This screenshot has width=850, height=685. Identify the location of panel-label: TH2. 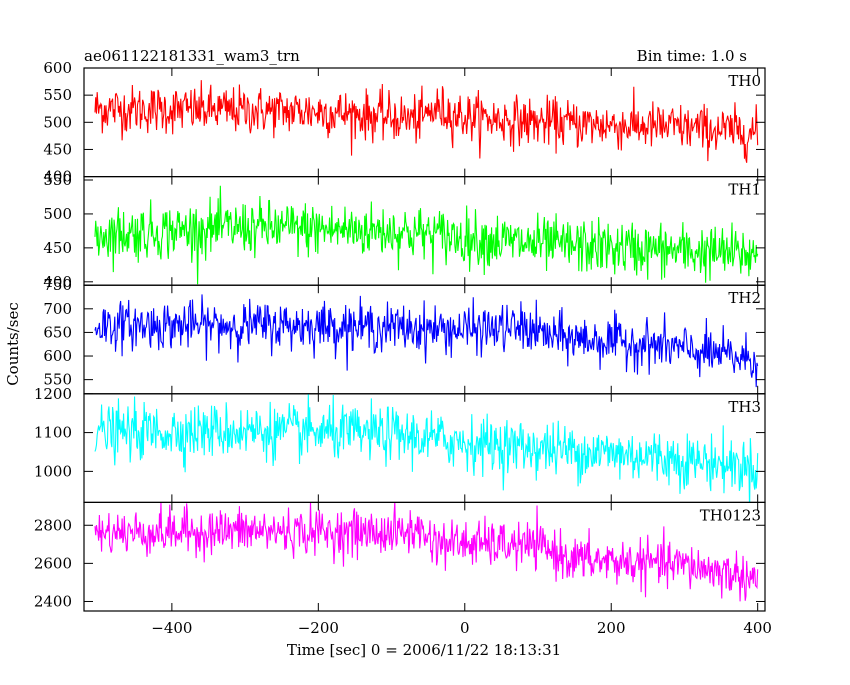
(744, 298).